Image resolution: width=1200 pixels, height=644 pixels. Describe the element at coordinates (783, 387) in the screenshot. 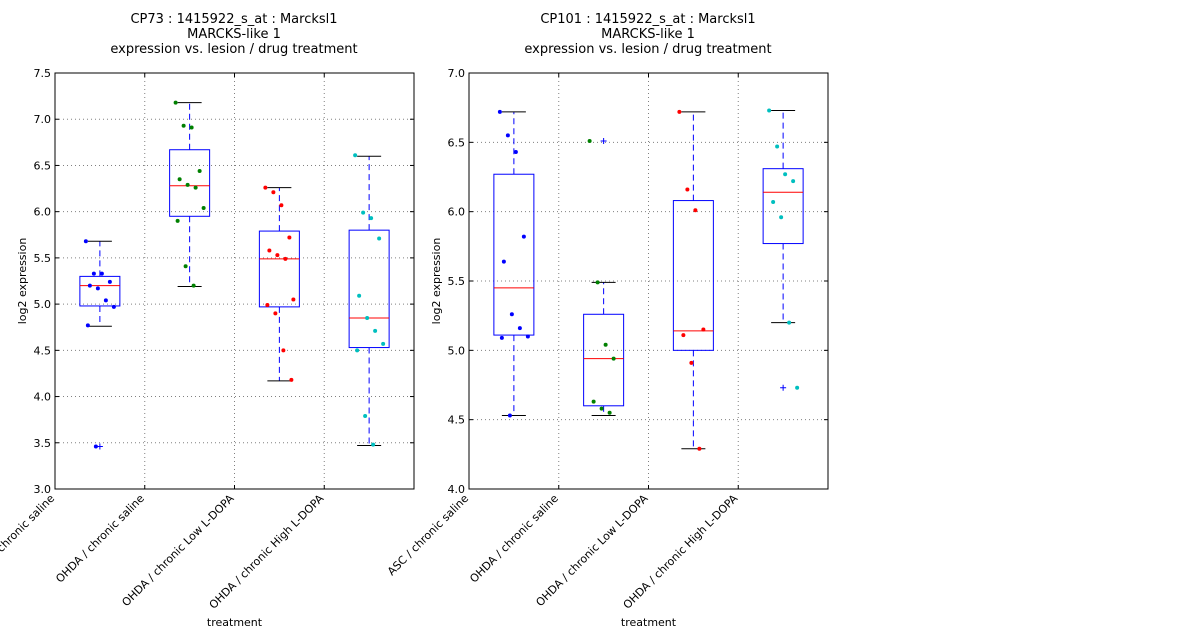

I see `outlier-marker` at that location.